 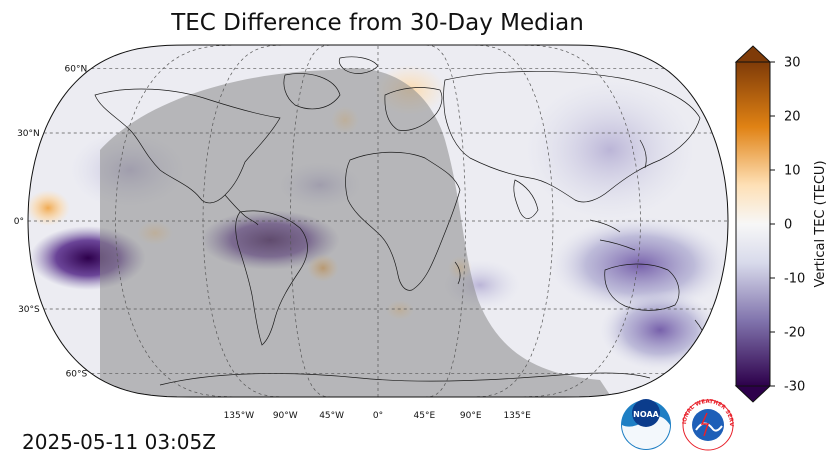 What do you see at coordinates (77, 374) in the screenshot?
I see `latitude-label: 60°S` at bounding box center [77, 374].